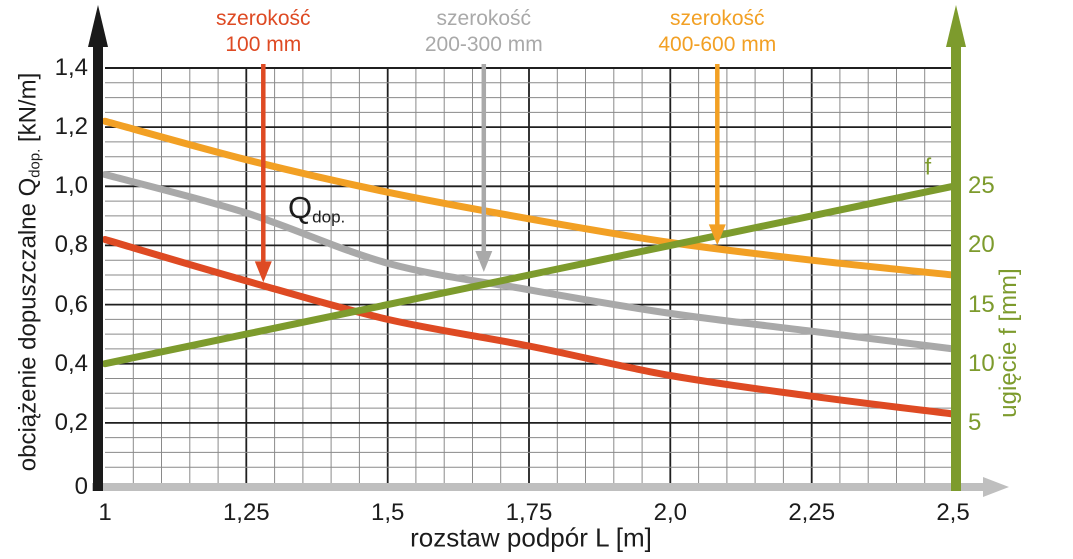 Image resolution: width=1073 pixels, height=559 pixels. Describe the element at coordinates (98, 265) in the screenshot. I see `y-axis-left-bar` at that location.